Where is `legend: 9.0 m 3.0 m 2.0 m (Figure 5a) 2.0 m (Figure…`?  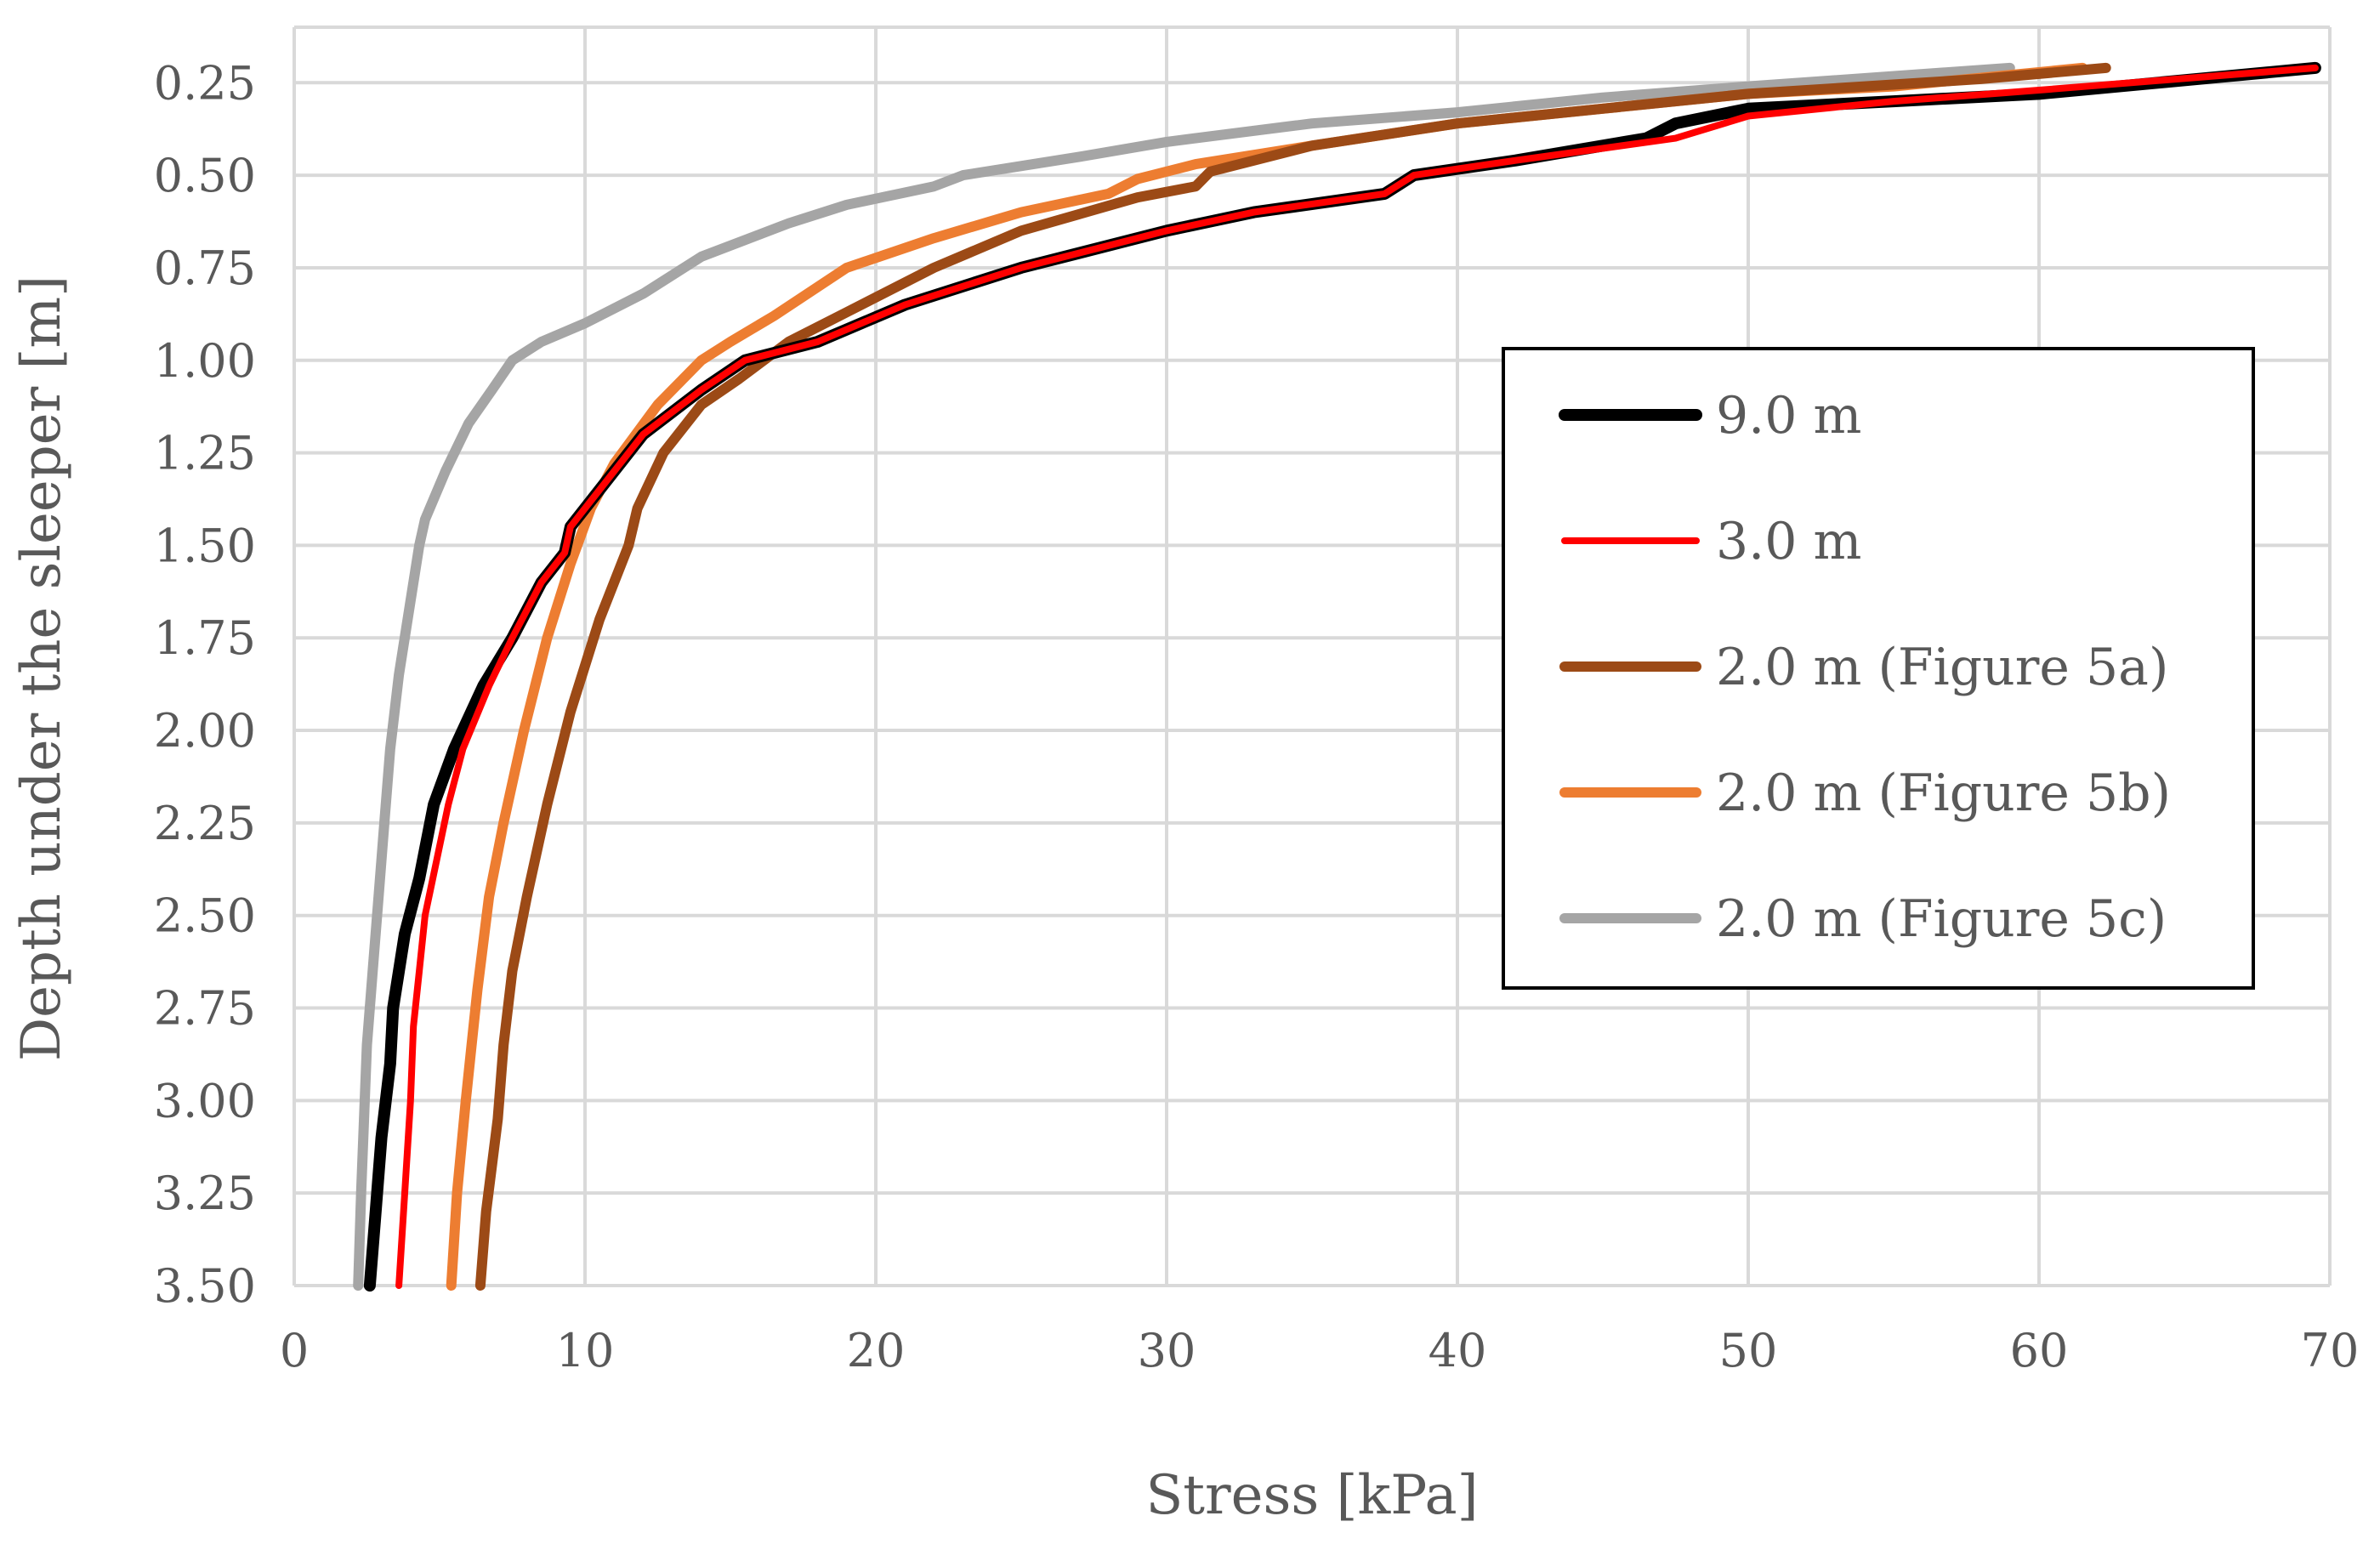
legend: 9.0 m 3.0 m 2.0 m (Figure 5a) 2.0 m (Figure… is located at coordinates (1878, 668).